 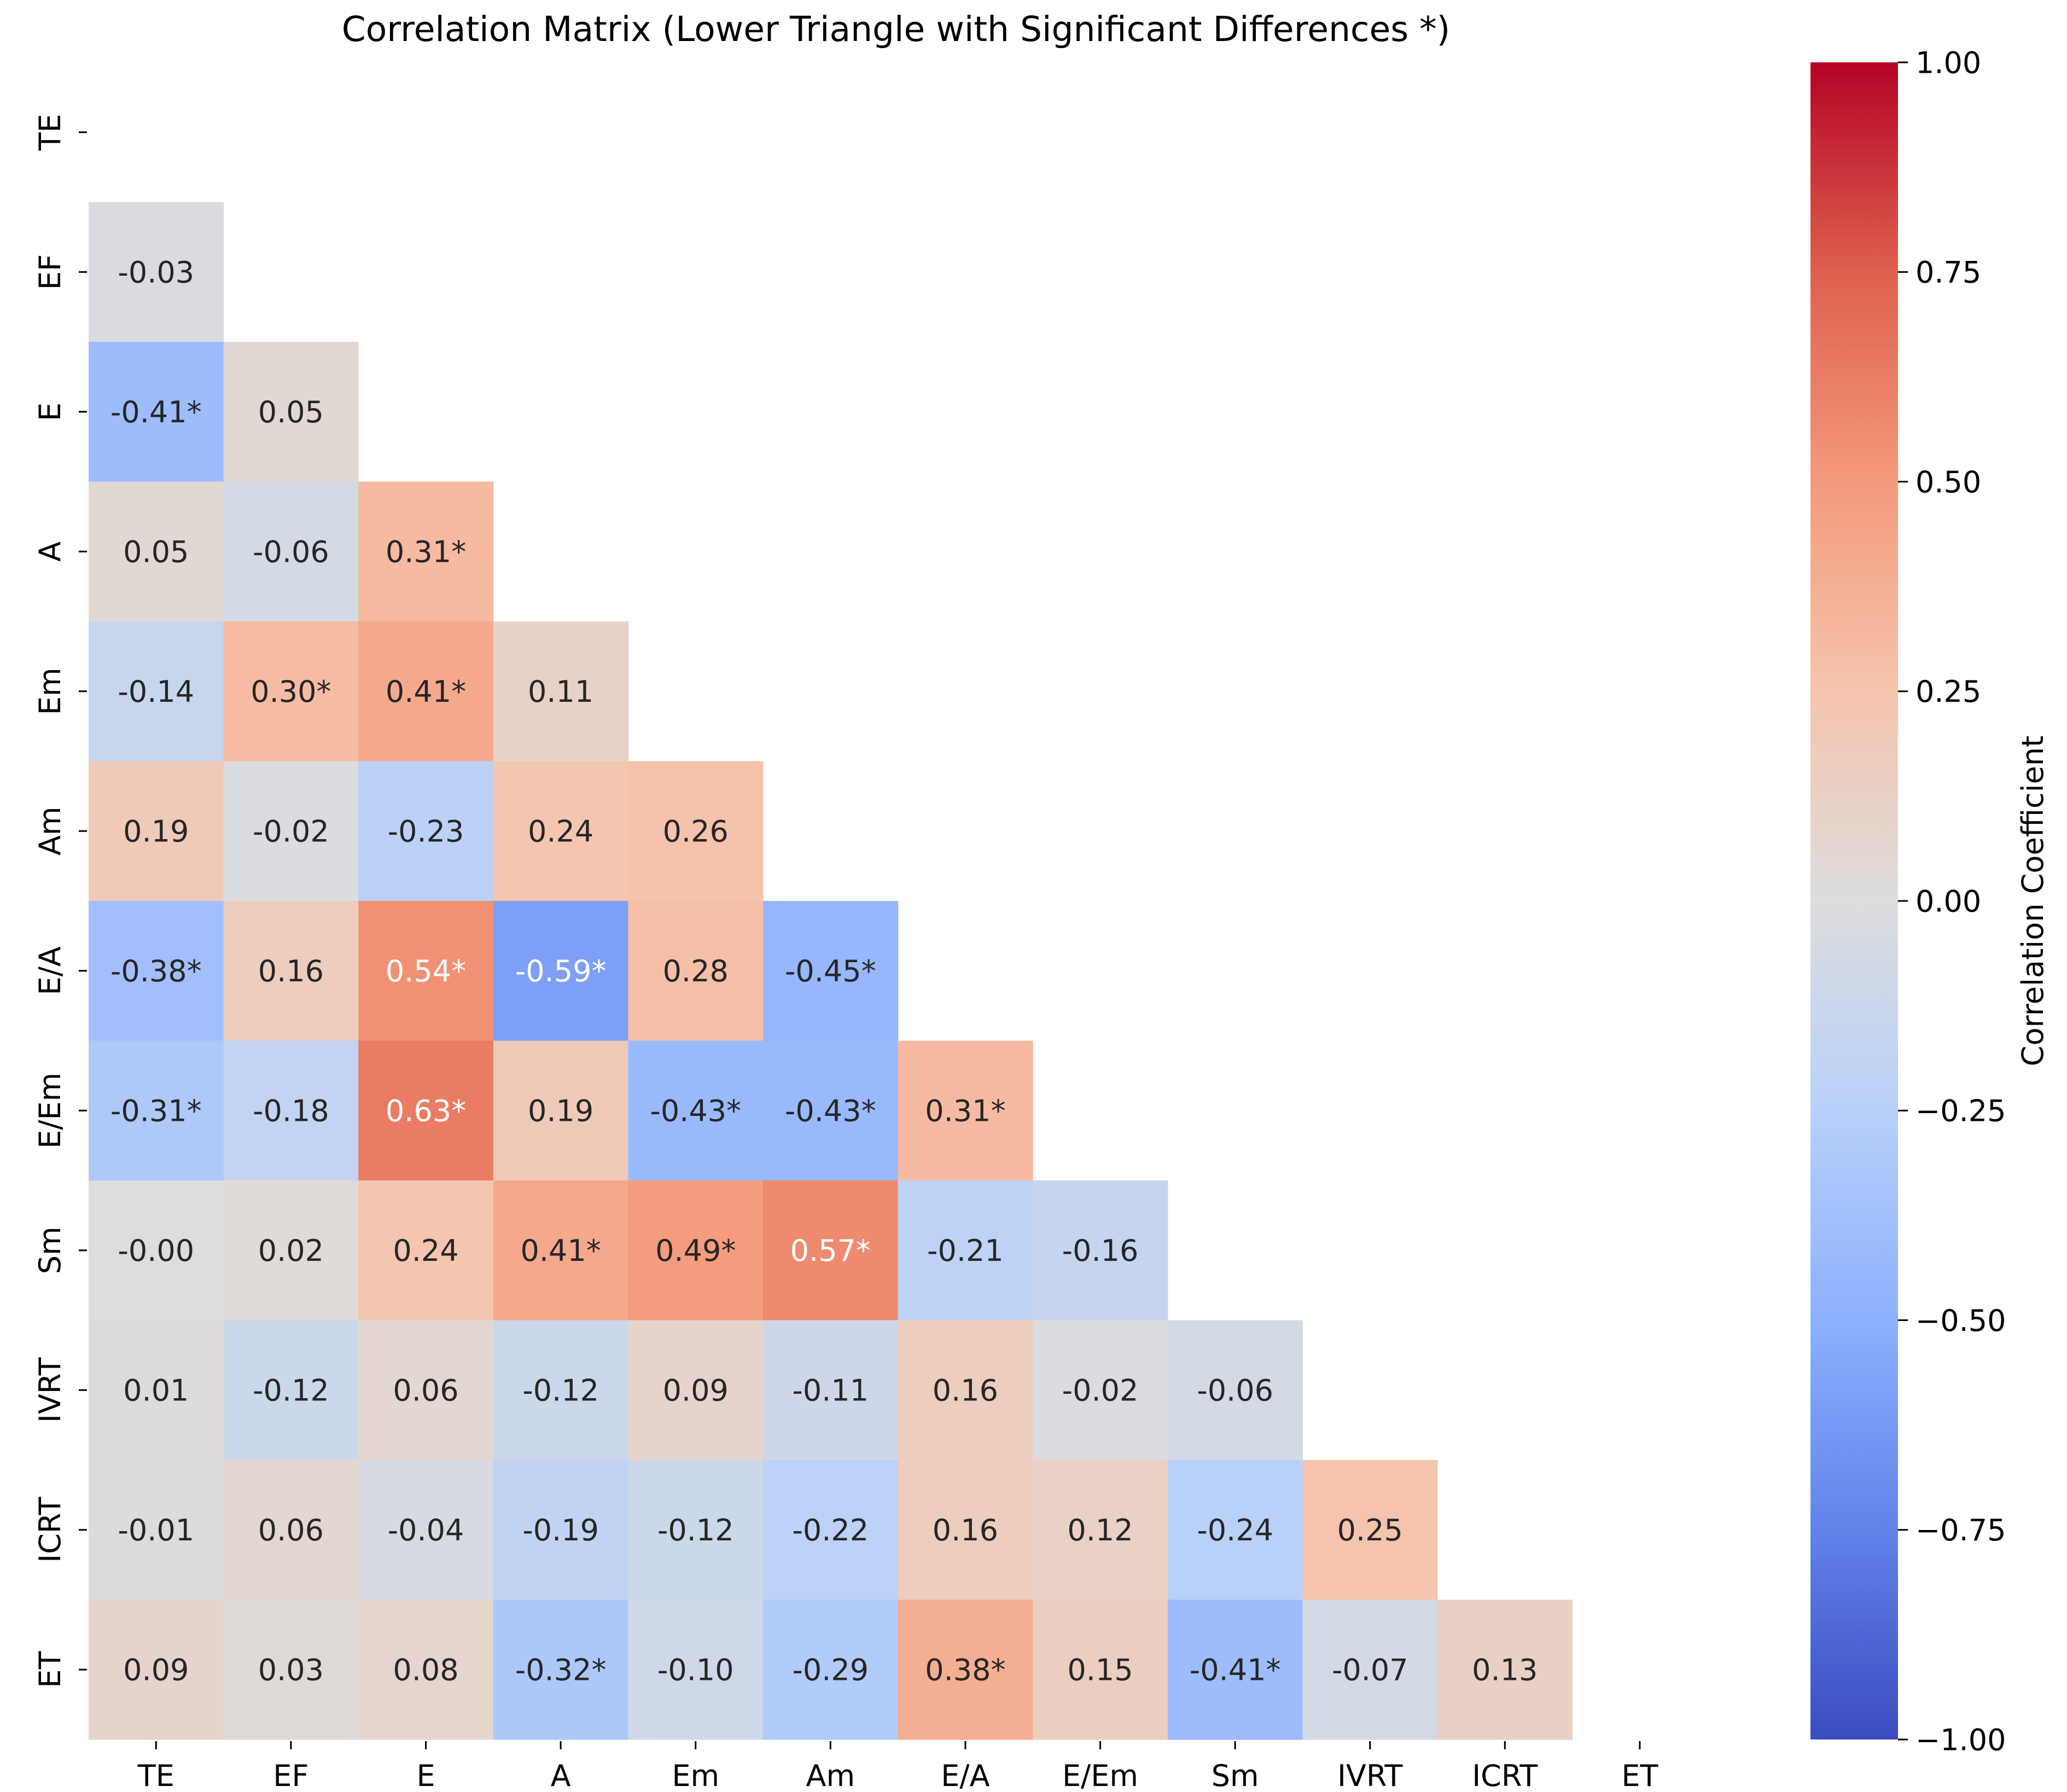 I want to click on cell-annotation-ET-E/Em: 0.15, so click(x=1100, y=1671).